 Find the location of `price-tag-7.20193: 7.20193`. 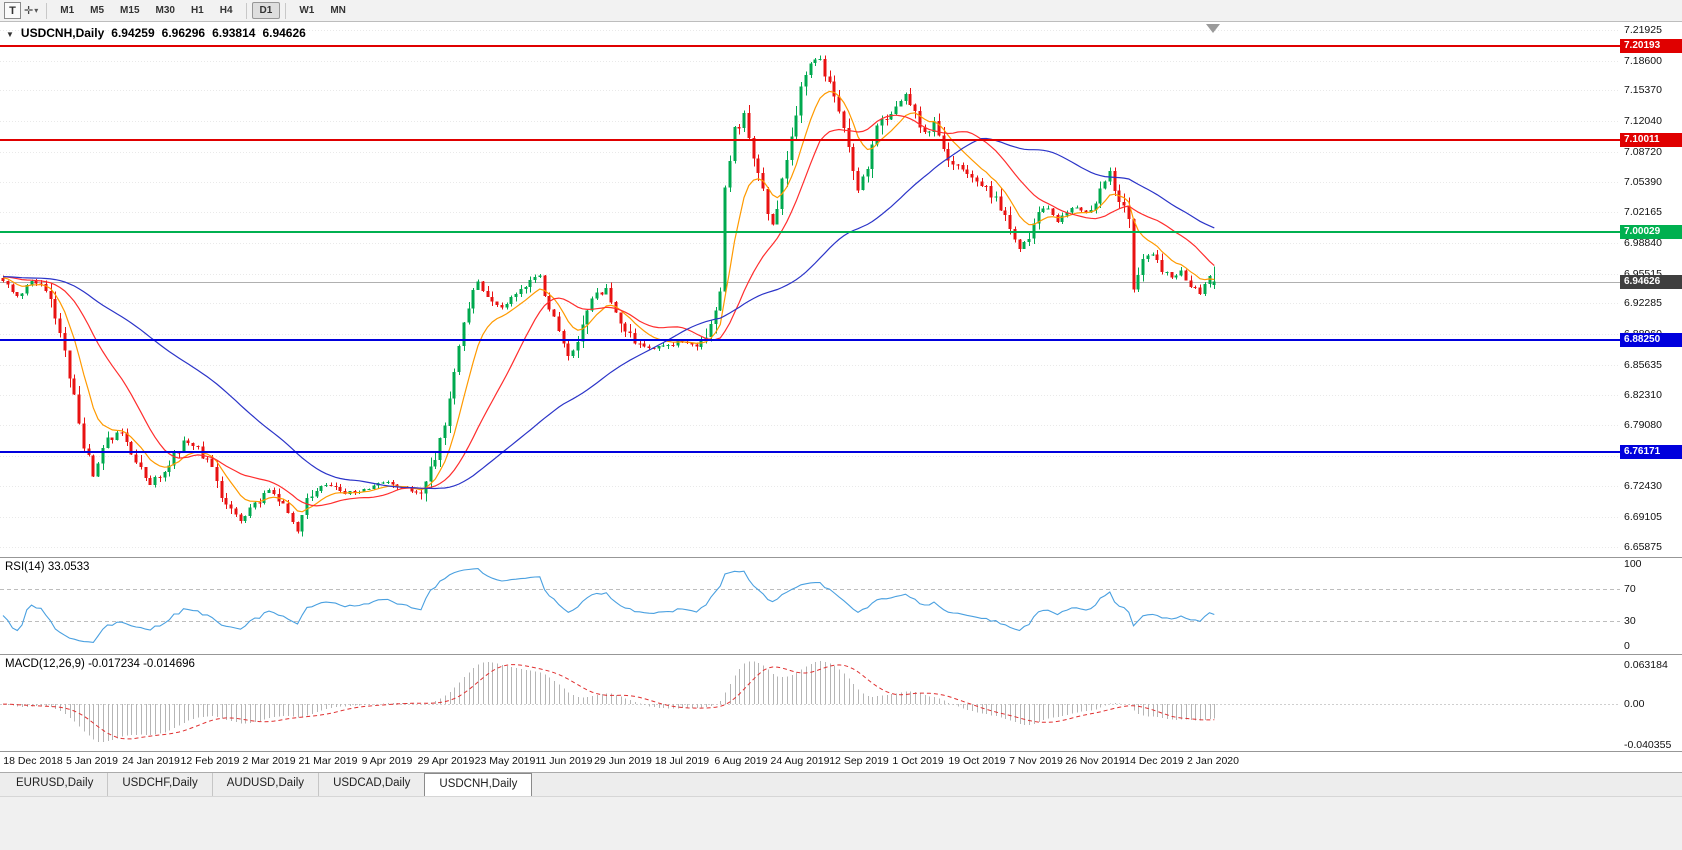

price-tag-7.20193: 7.20193 is located at coordinates (1651, 45).